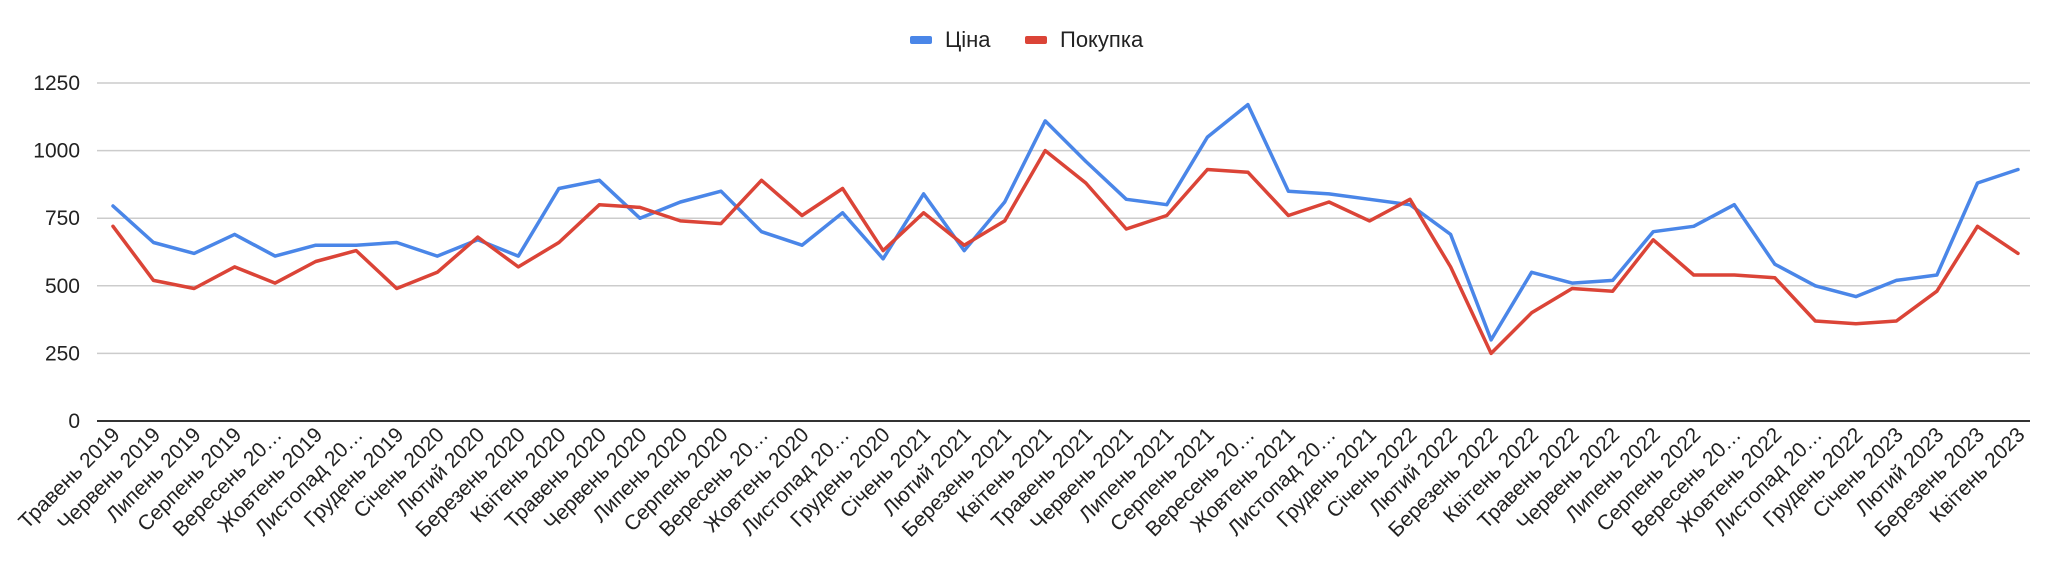 Image resolution: width=2048 pixels, height=578 pixels. I want to click on legend: Ціна Покупка, so click(1027, 39).